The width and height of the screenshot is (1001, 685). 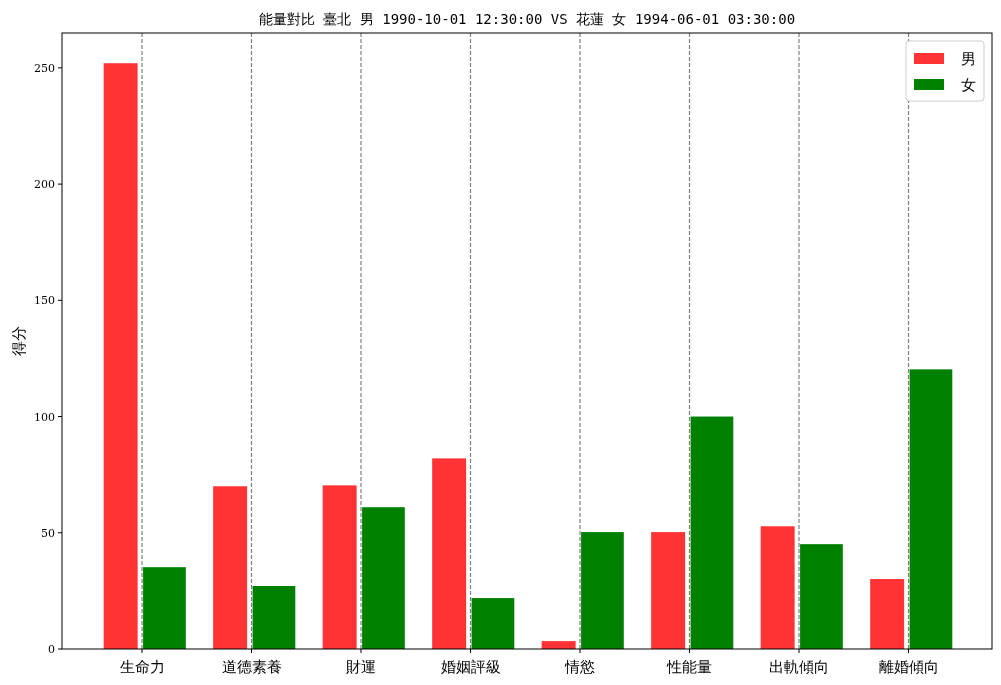 What do you see at coordinates (799, 667) in the screenshot?
I see `x-tick-label: 出軌傾向` at bounding box center [799, 667].